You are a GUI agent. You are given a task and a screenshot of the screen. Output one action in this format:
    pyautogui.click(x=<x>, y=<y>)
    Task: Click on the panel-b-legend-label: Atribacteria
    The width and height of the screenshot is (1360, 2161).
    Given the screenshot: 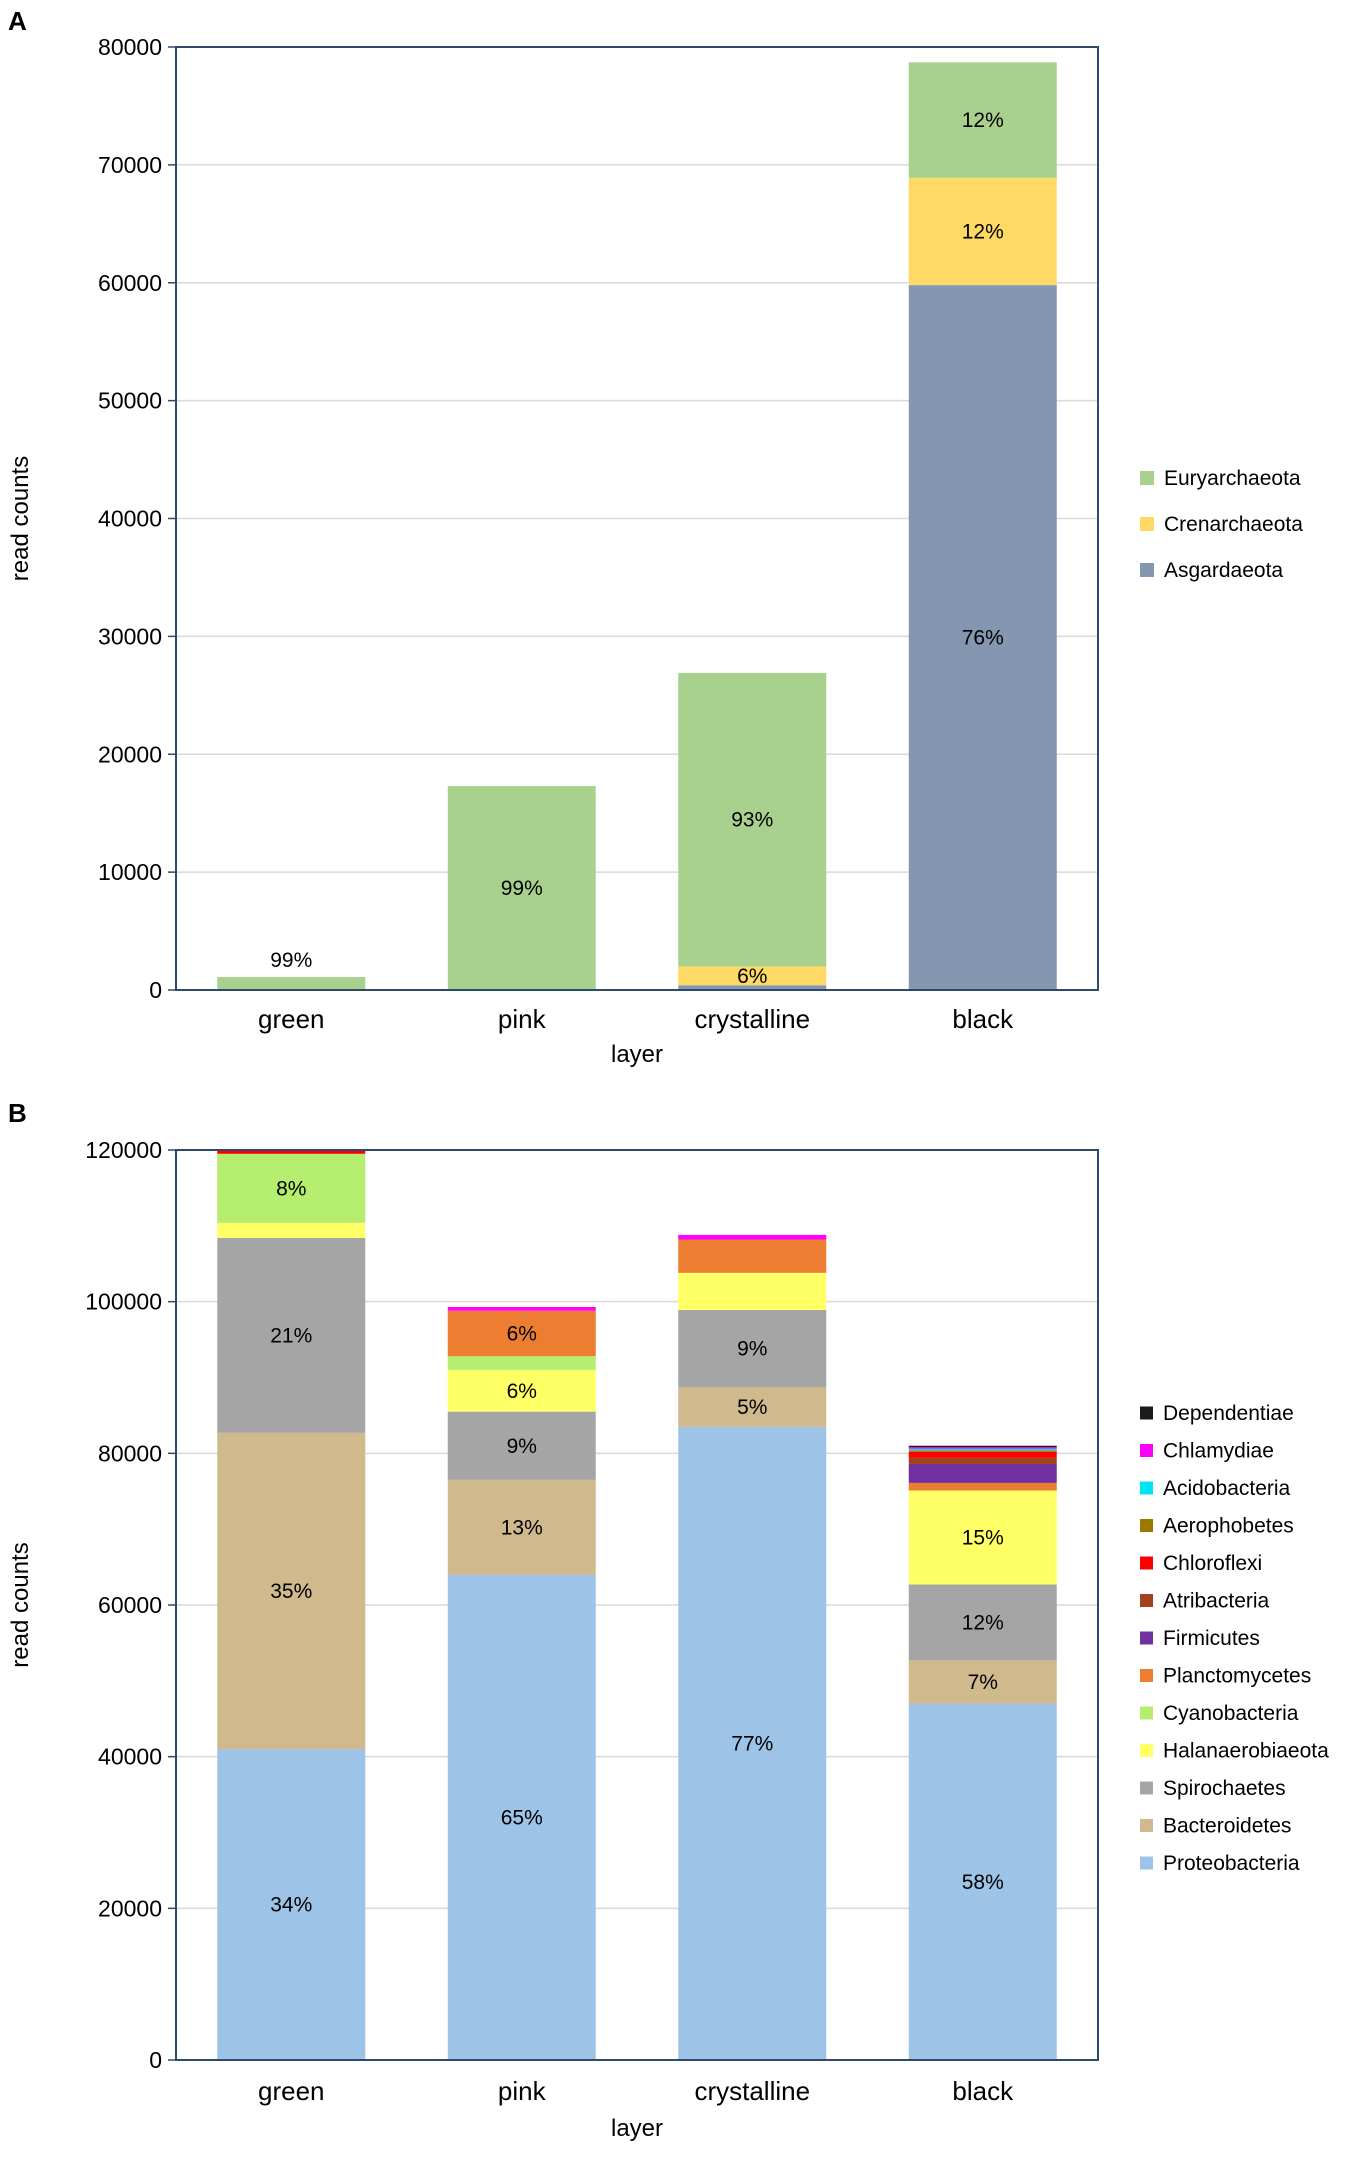 What is the action you would take?
    pyautogui.click(x=1216, y=1601)
    